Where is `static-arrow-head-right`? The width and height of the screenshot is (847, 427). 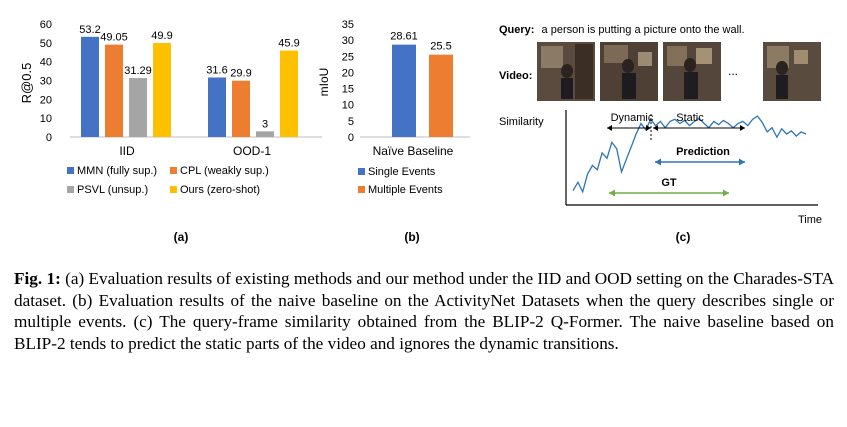
static-arrow-head-right is located at coordinates (742, 128).